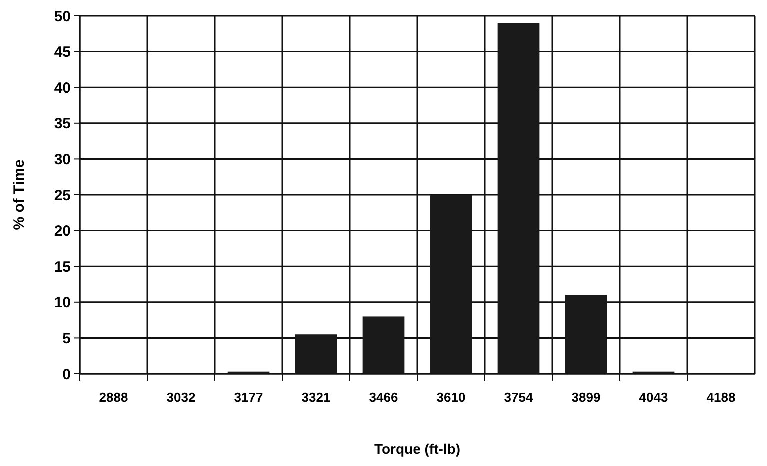  What do you see at coordinates (249, 397) in the screenshot?
I see `x-tick-label: 3177` at bounding box center [249, 397].